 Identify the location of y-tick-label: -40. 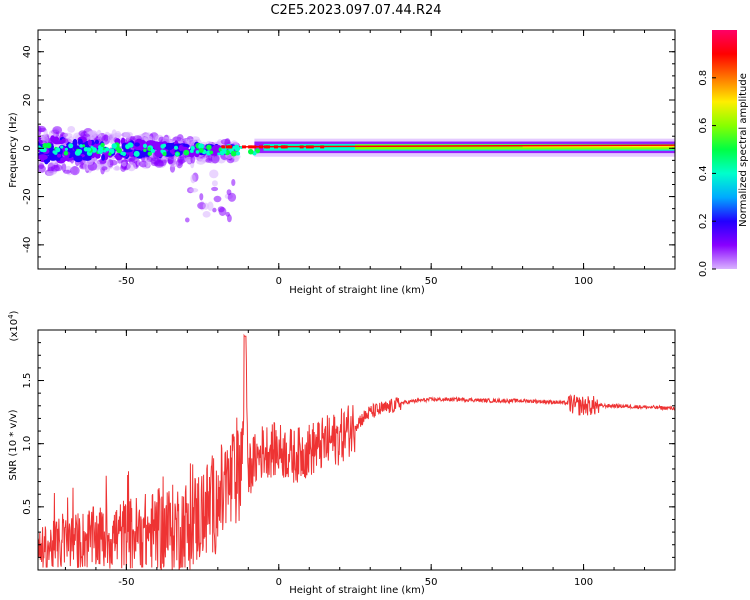
(27, 245).